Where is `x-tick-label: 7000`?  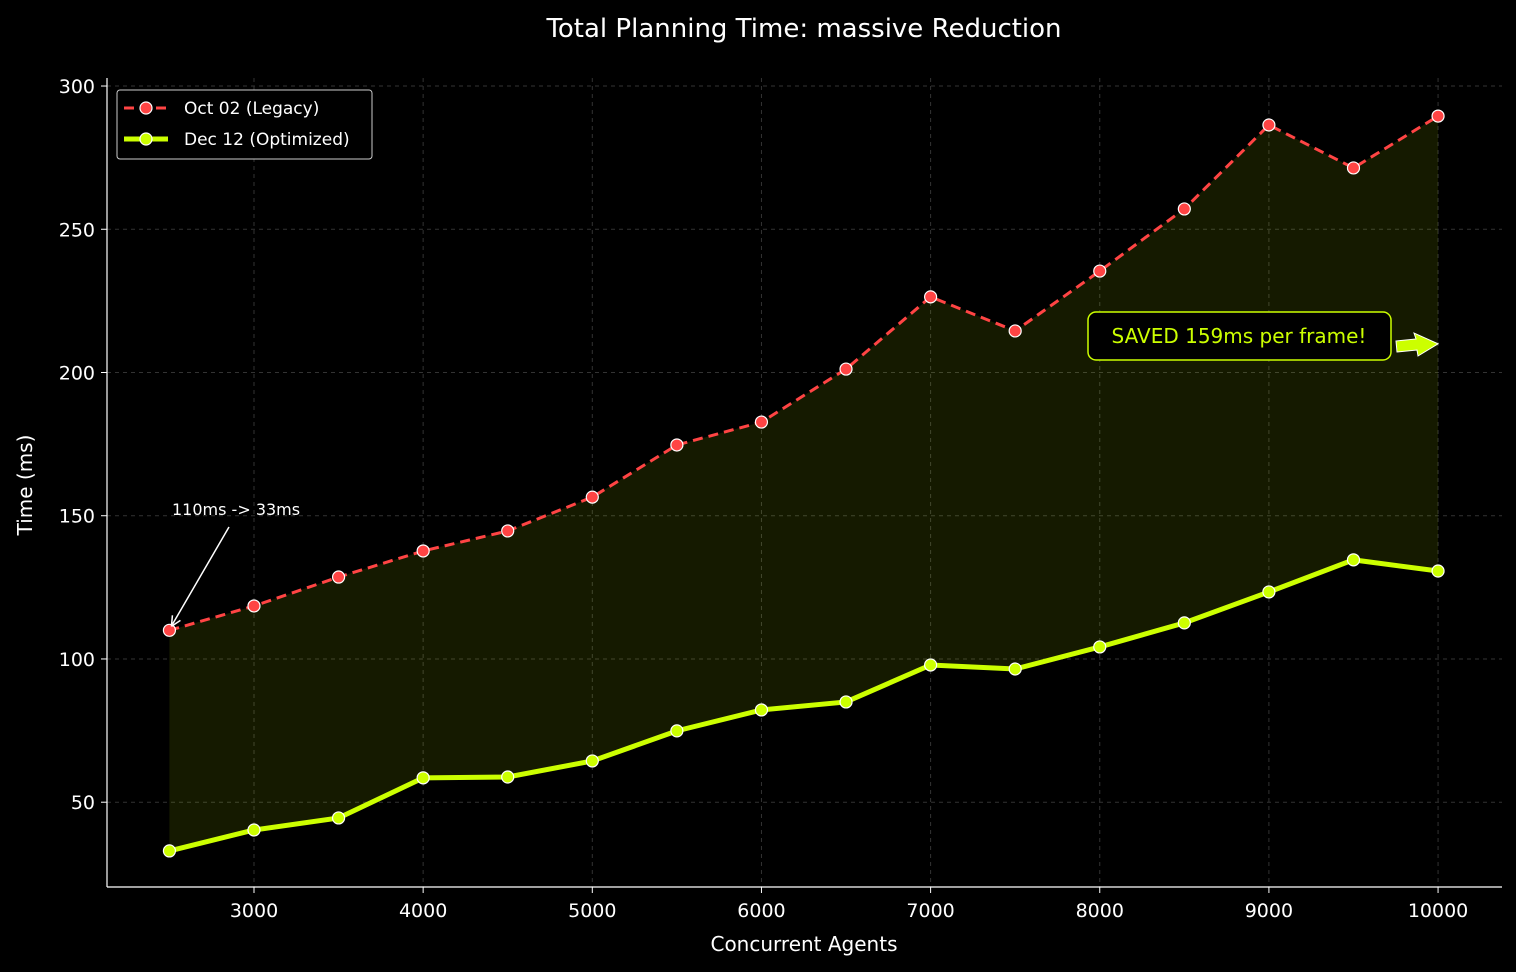
x-tick-label: 7000 is located at coordinates (930, 911).